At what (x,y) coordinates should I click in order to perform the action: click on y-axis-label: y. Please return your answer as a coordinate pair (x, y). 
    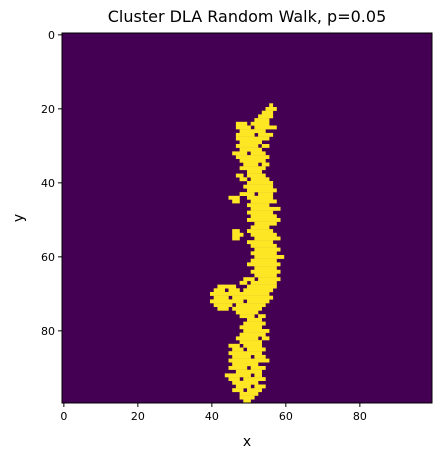
    Looking at the image, I should click on (19, 218).